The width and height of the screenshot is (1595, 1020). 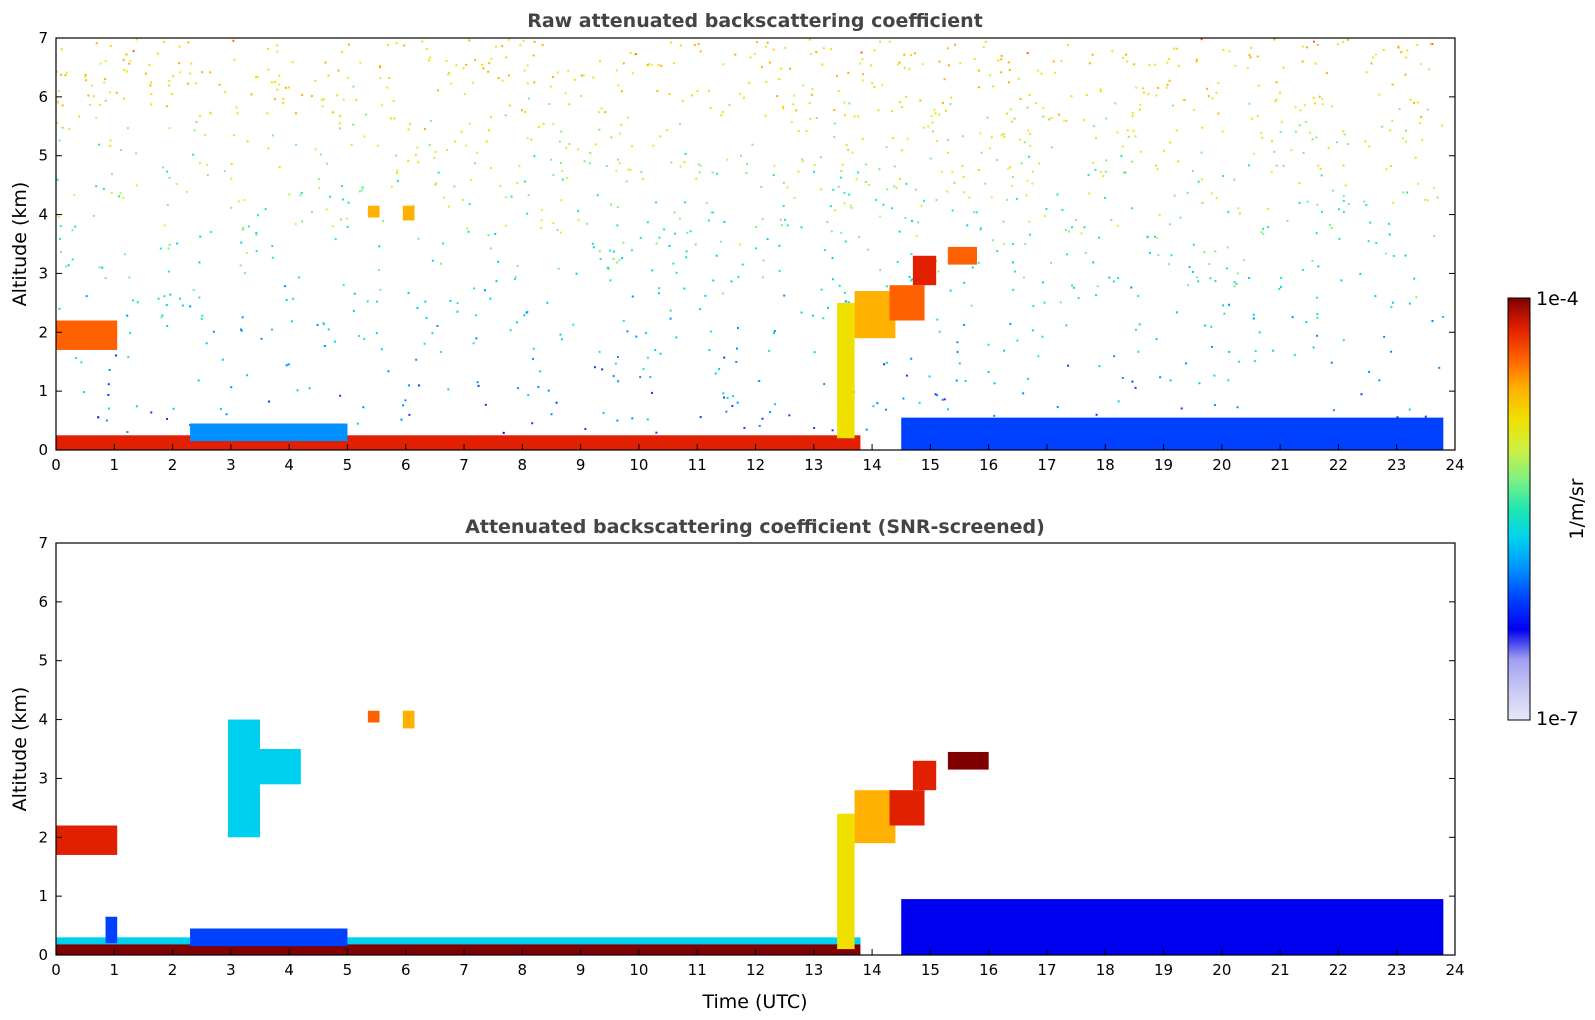 I want to click on y-tick-label: 2, so click(x=43, y=837).